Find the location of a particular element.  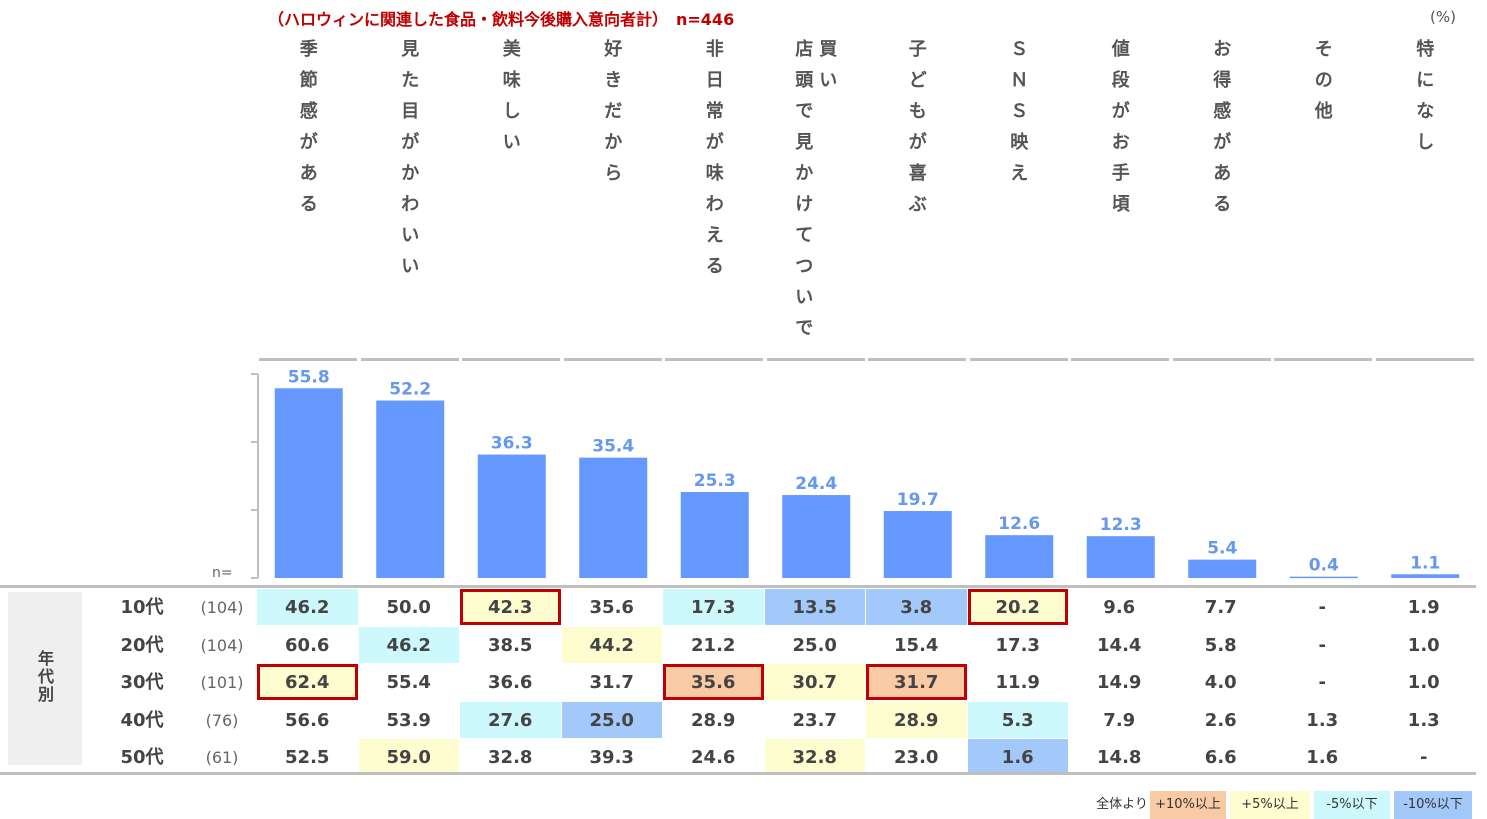

bar-value-label: 1.1 is located at coordinates (1425, 563).